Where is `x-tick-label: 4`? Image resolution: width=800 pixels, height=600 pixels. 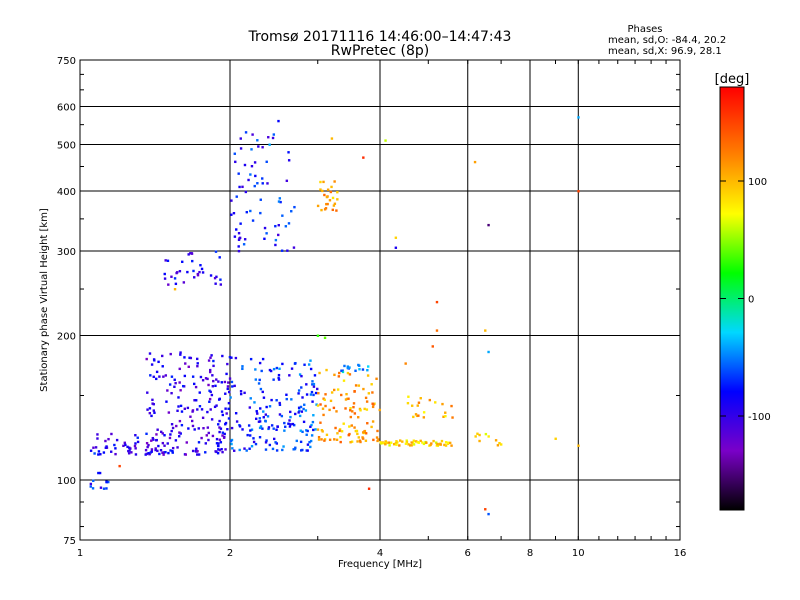
x-tick-label: 4 is located at coordinates (380, 553).